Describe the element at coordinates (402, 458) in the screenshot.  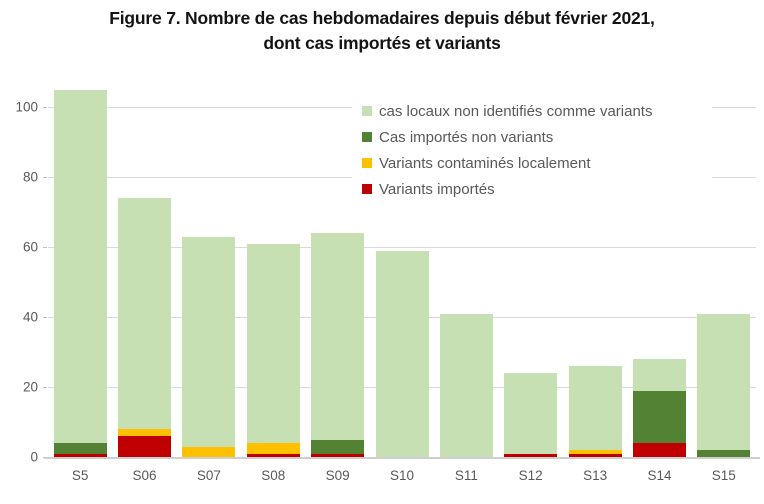
I see `x-axis-line` at that location.